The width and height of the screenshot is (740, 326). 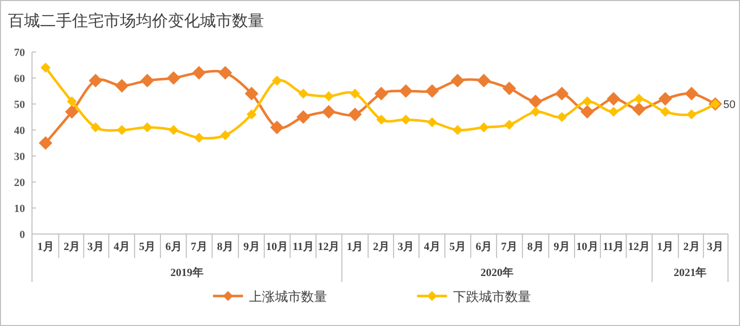 I want to click on y-tick-label: 60, so click(x=20, y=79).